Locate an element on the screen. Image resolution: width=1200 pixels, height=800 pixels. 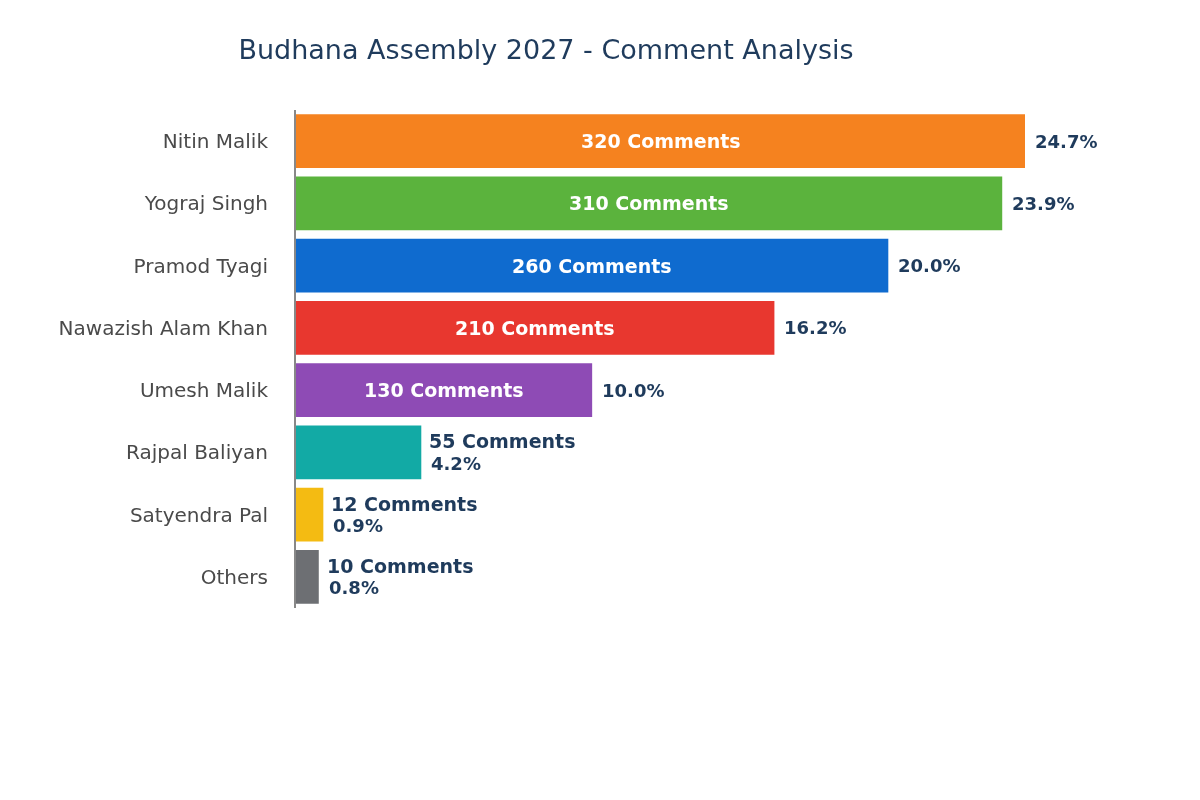
data-label: 55 Comments is located at coordinates (502, 441).